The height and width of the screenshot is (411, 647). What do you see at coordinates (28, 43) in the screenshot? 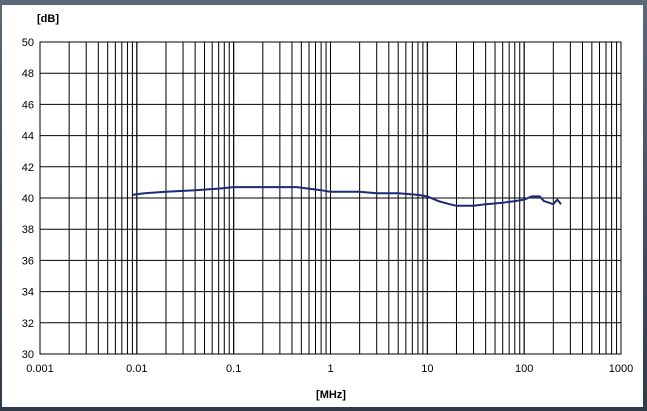
I see `y-tick-label: 50` at bounding box center [28, 43].